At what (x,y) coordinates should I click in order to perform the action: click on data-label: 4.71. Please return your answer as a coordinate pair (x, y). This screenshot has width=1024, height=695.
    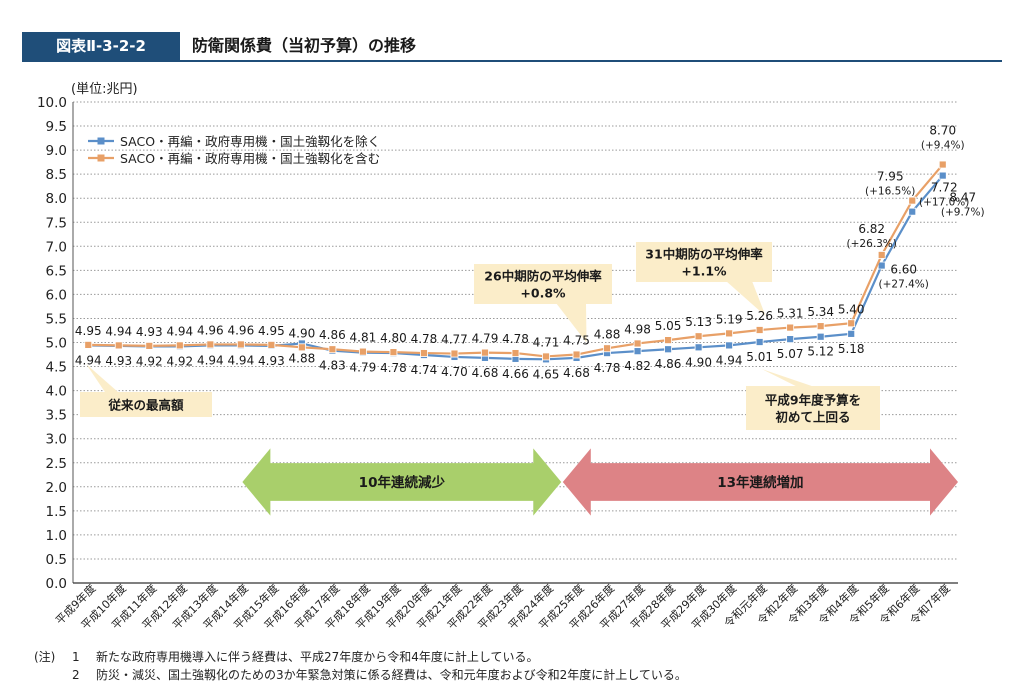
    Looking at the image, I should click on (546, 342).